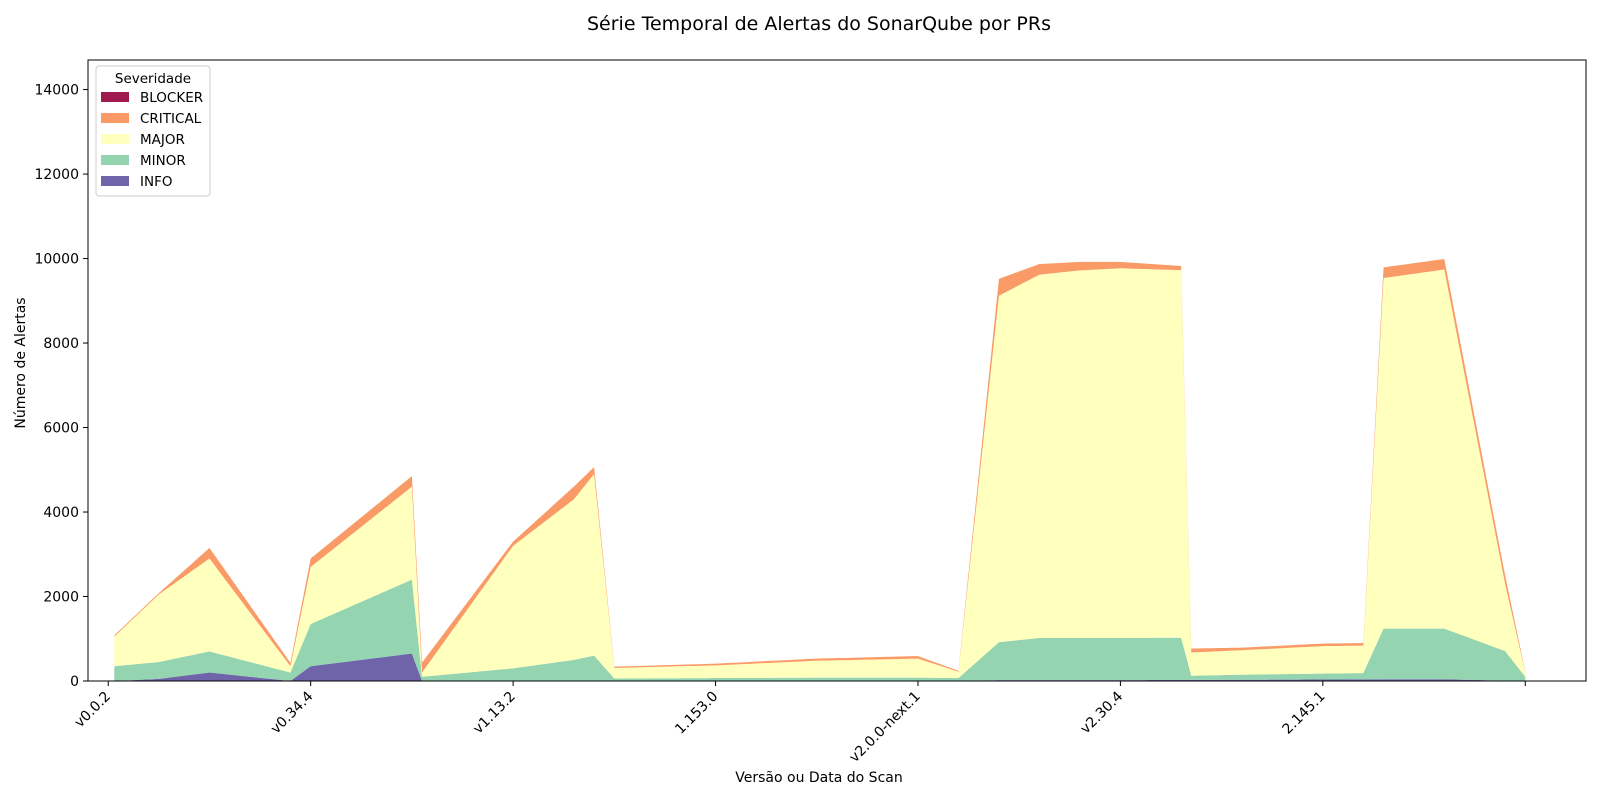 This screenshot has height=800, width=1600. I want to click on y-tick-label: 2000, so click(61, 598).